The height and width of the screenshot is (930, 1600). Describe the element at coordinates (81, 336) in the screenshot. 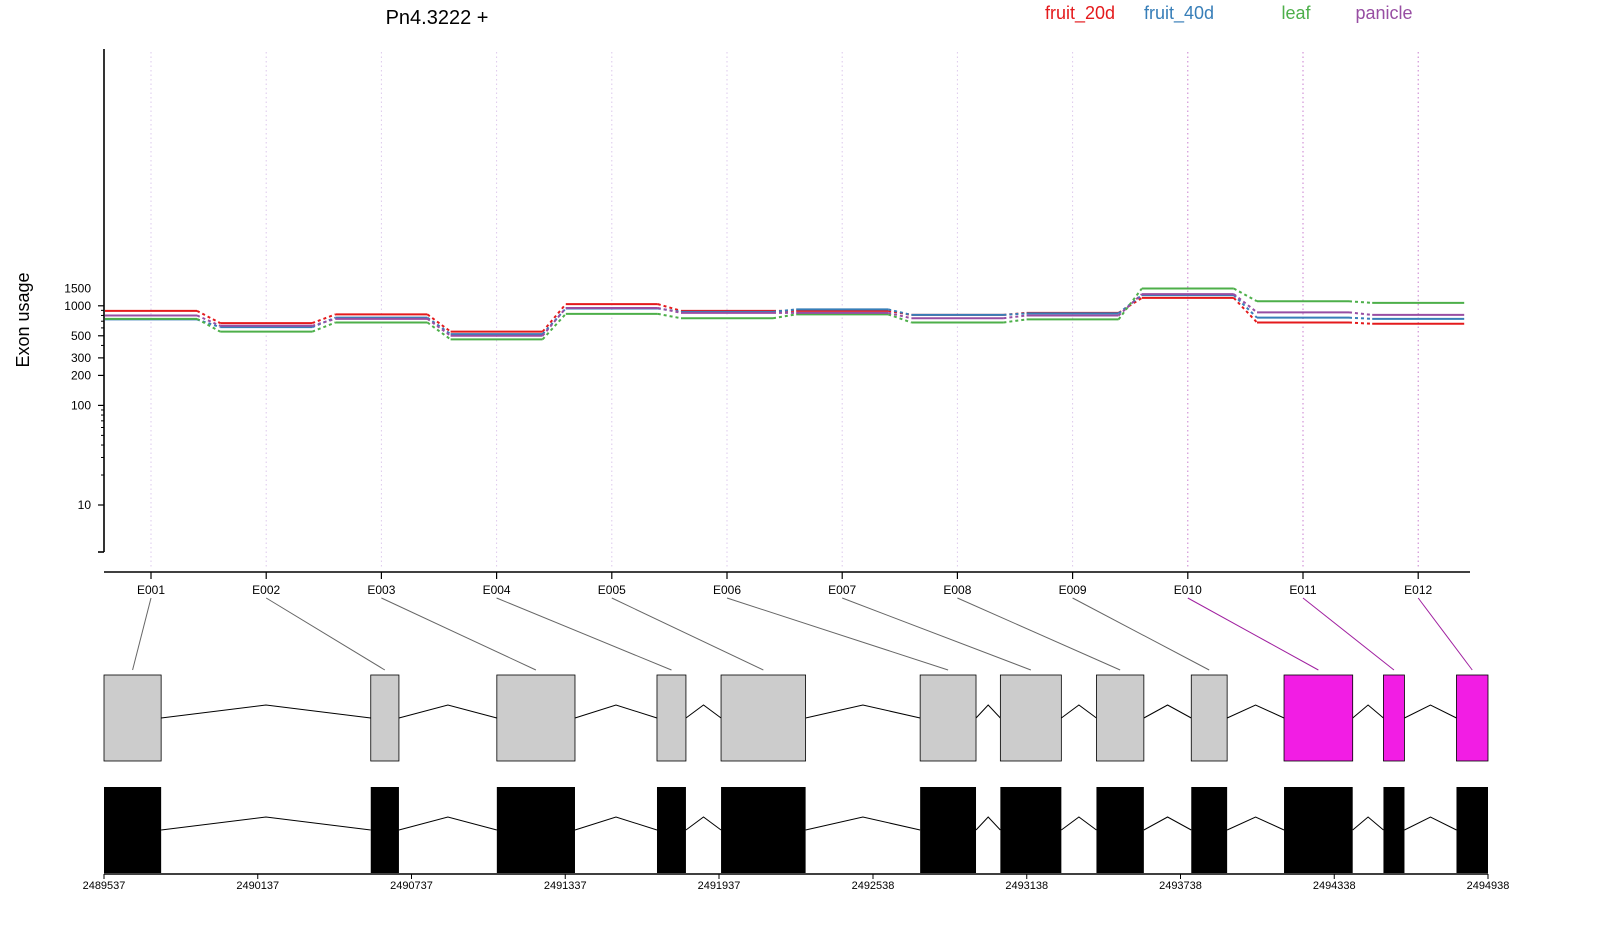

I see `y-tick-label: 500` at that location.